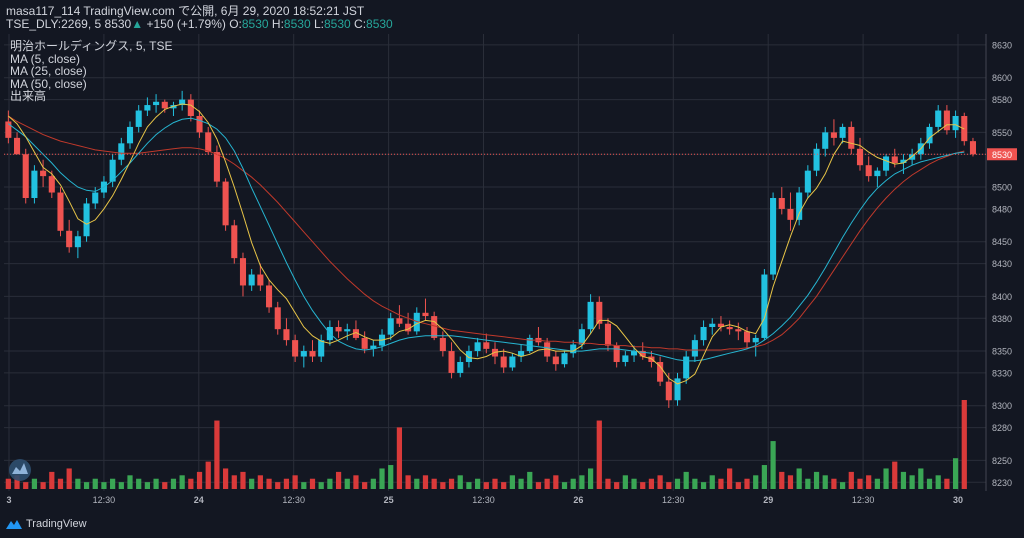 The image size is (1024, 538). What do you see at coordinates (137, 24) in the screenshot?
I see `up-arrow-icon: ▲` at bounding box center [137, 24].